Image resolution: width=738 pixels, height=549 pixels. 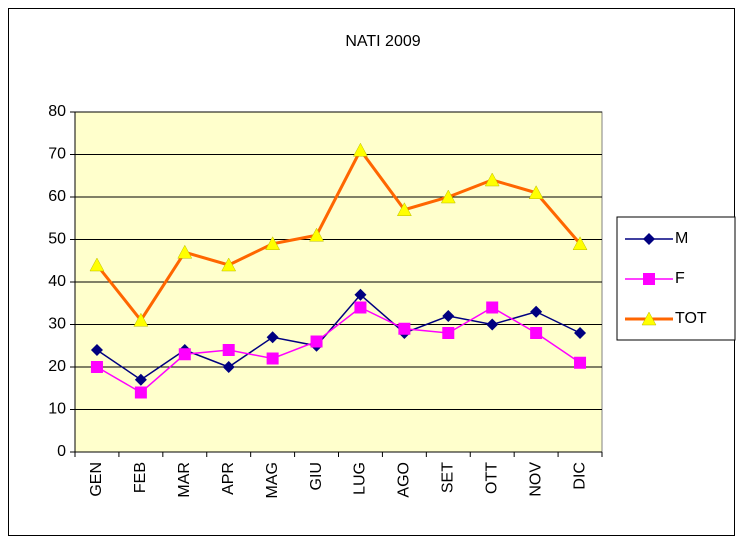 I want to click on x-tick-label: GEN, so click(x=96, y=479).